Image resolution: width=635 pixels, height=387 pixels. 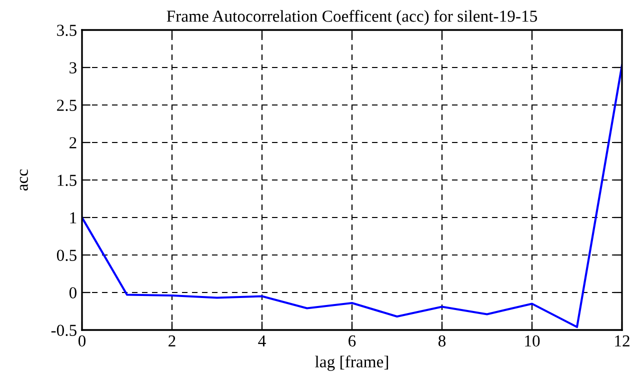 What do you see at coordinates (352, 341) in the screenshot?
I see `x-tick-label: 6` at bounding box center [352, 341].